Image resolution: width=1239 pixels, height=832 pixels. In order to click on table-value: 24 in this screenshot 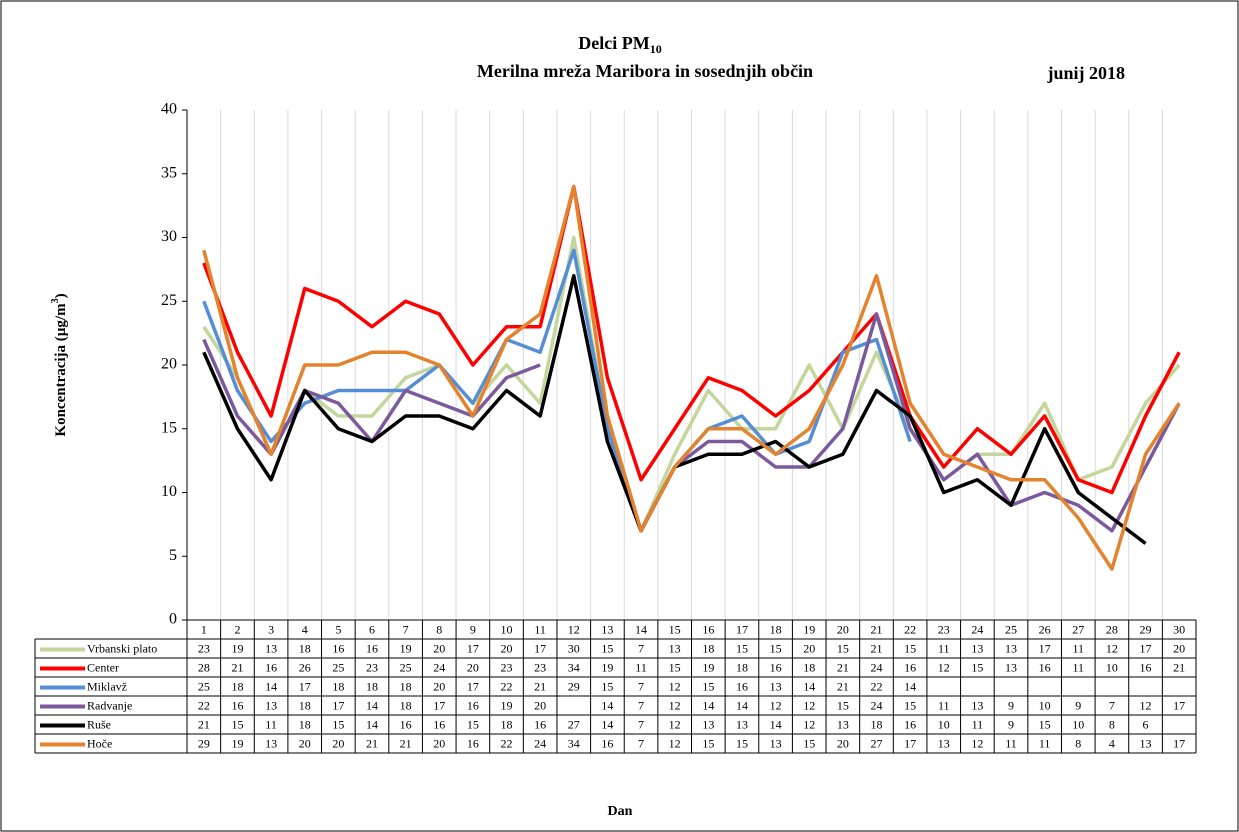, I will do `click(540, 743)`.